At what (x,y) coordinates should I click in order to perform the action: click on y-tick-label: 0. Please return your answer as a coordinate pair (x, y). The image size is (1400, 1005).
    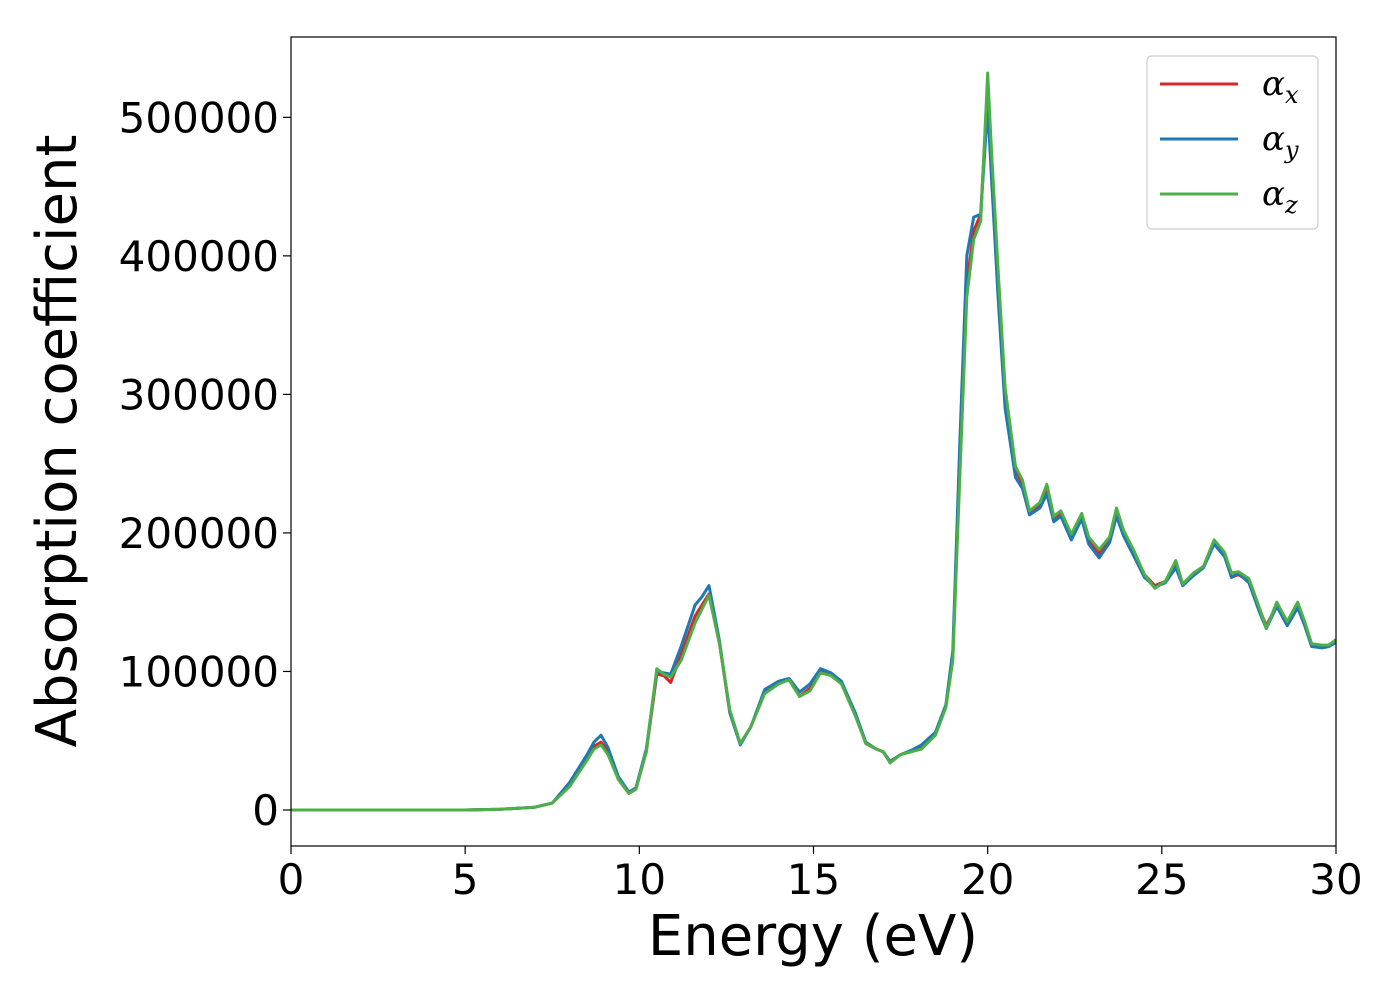
    Looking at the image, I should click on (265, 810).